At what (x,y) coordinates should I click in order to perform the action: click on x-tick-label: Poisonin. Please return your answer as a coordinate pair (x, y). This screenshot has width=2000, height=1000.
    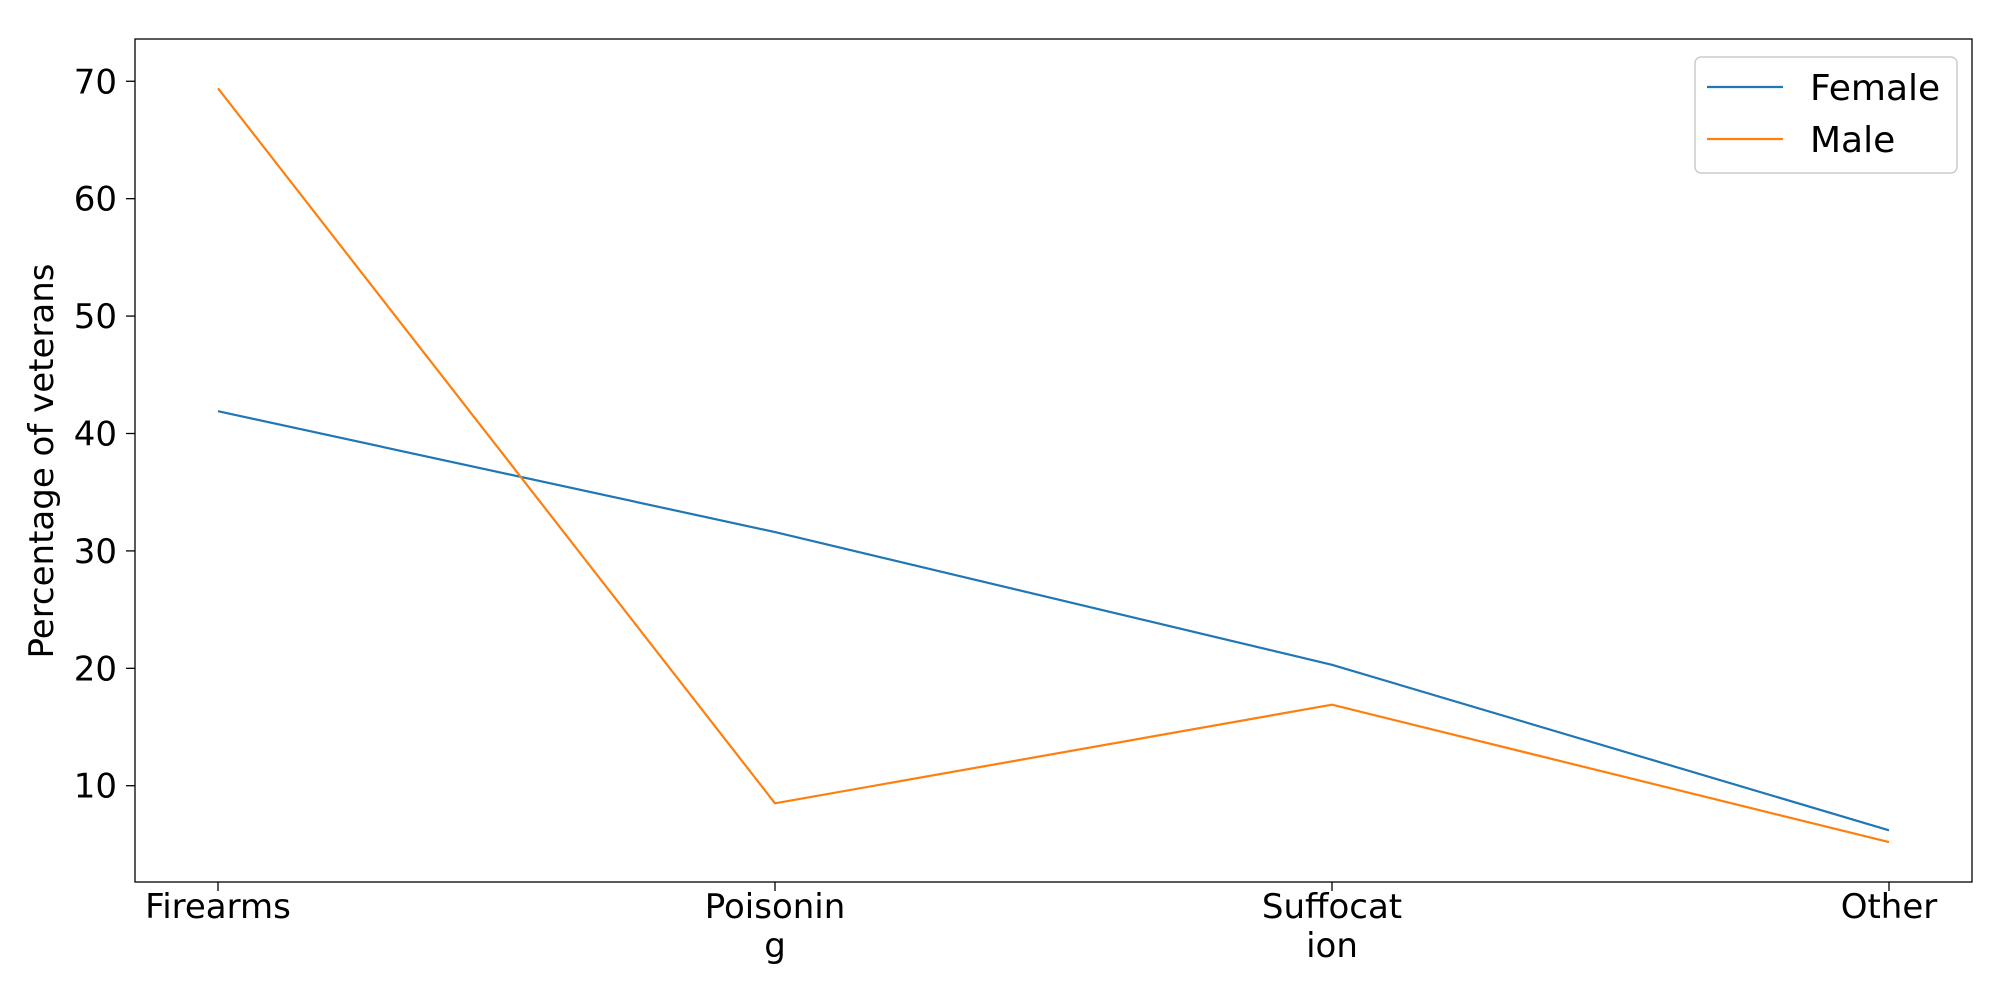
    Looking at the image, I should click on (775, 907).